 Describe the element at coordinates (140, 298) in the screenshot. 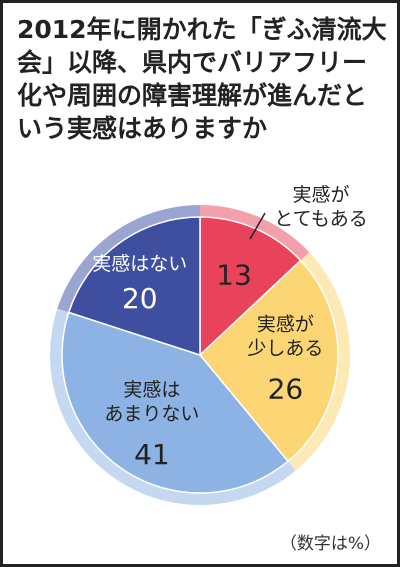

I see `value-label: 20` at that location.